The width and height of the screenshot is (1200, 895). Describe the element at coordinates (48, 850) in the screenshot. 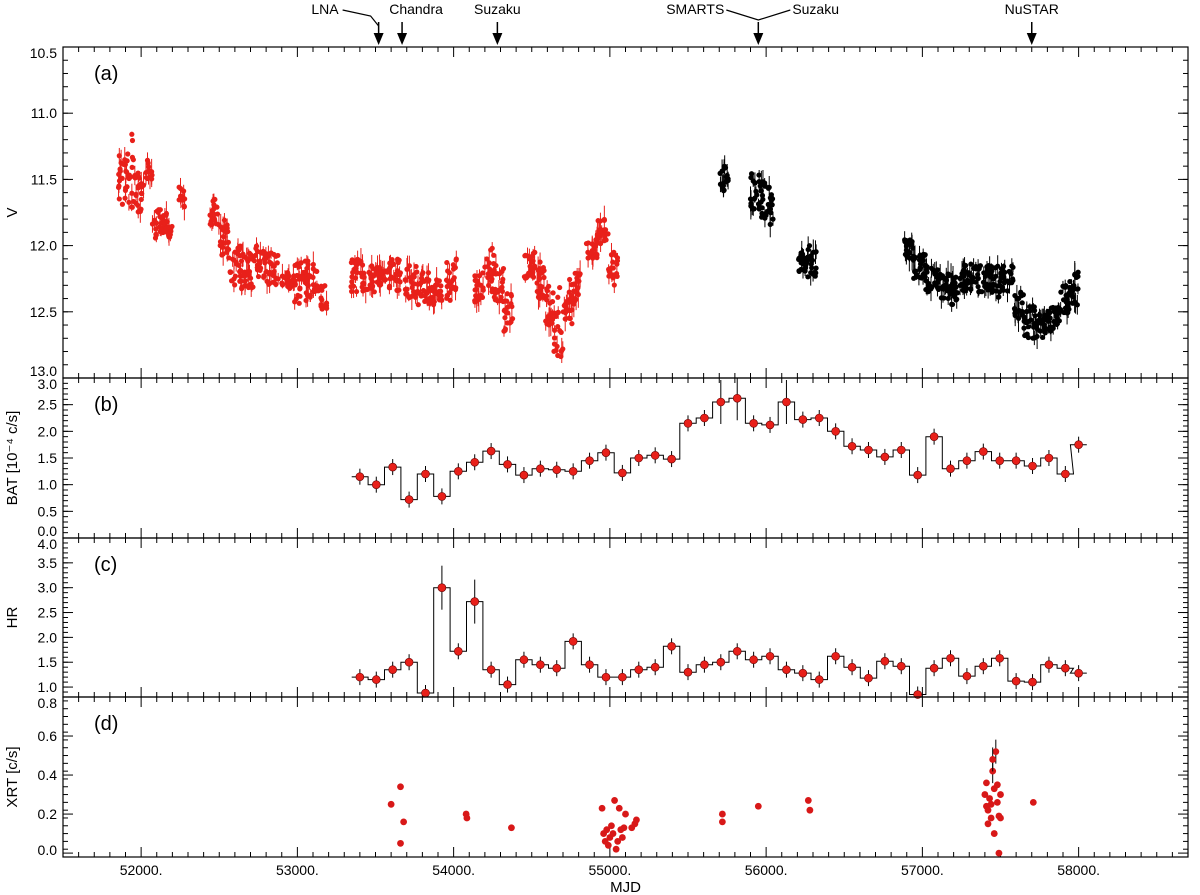

I see `y-tick-label: 0.0` at that location.